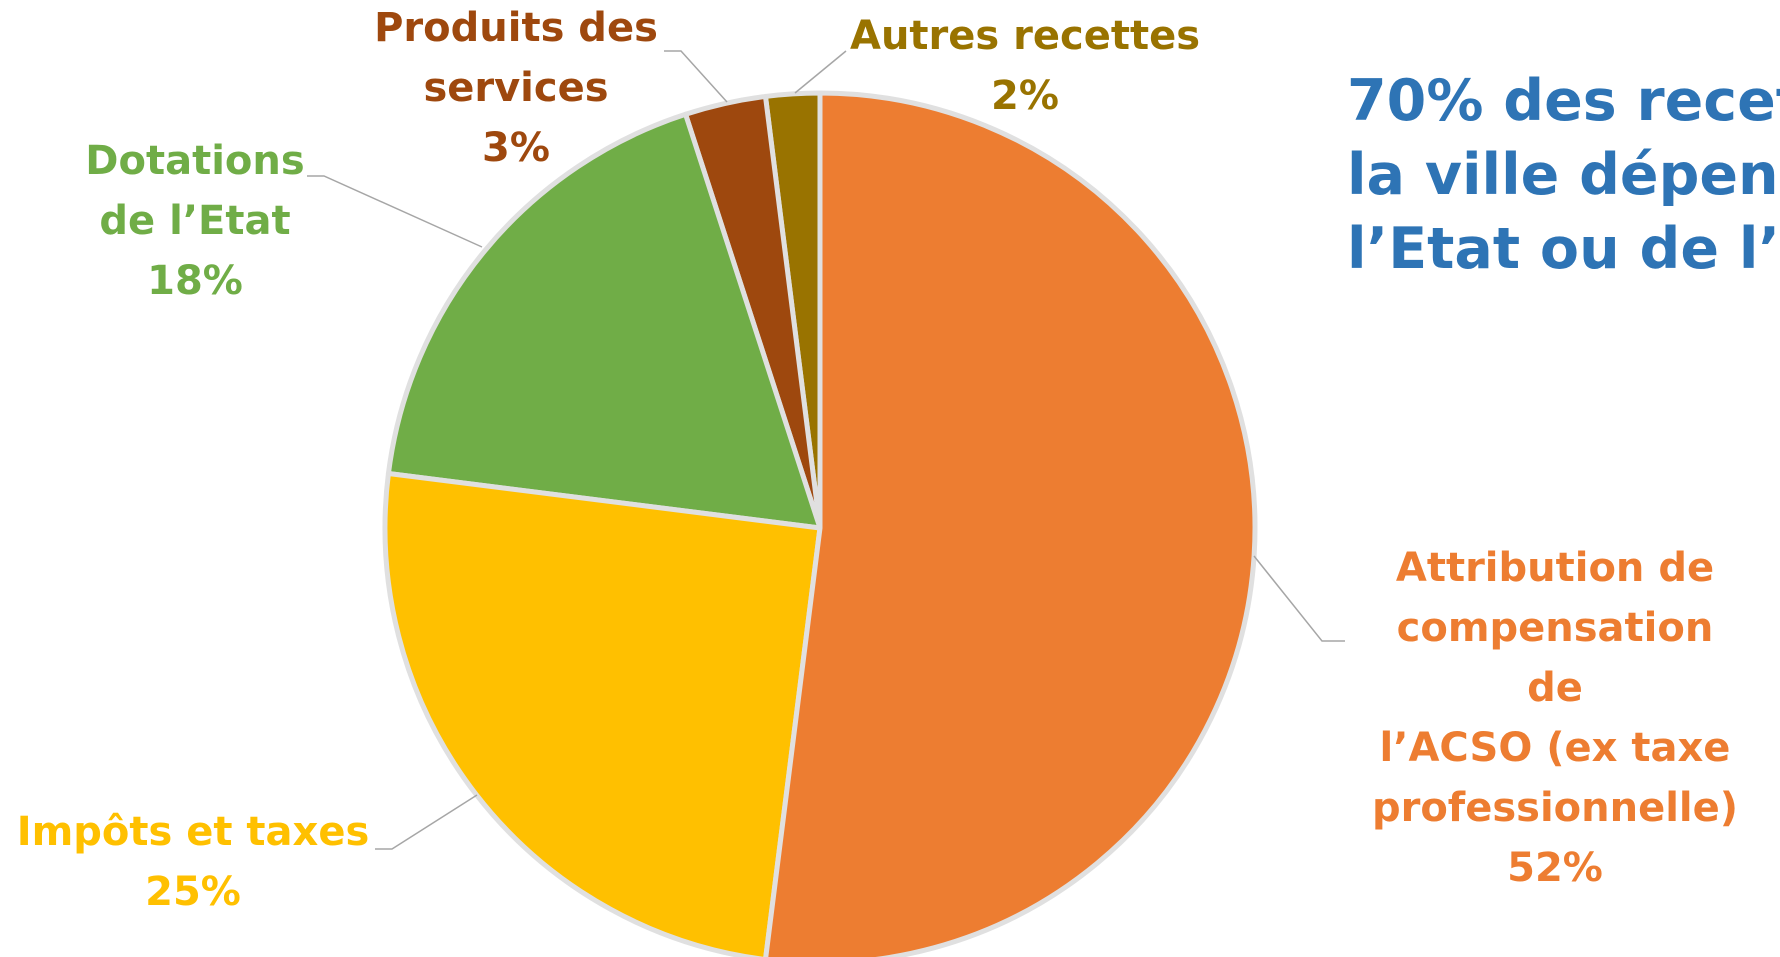 Image resolution: width=1780 pixels, height=957 pixels. Describe the element at coordinates (193, 892) in the screenshot. I see `value-label: 25%` at that location.